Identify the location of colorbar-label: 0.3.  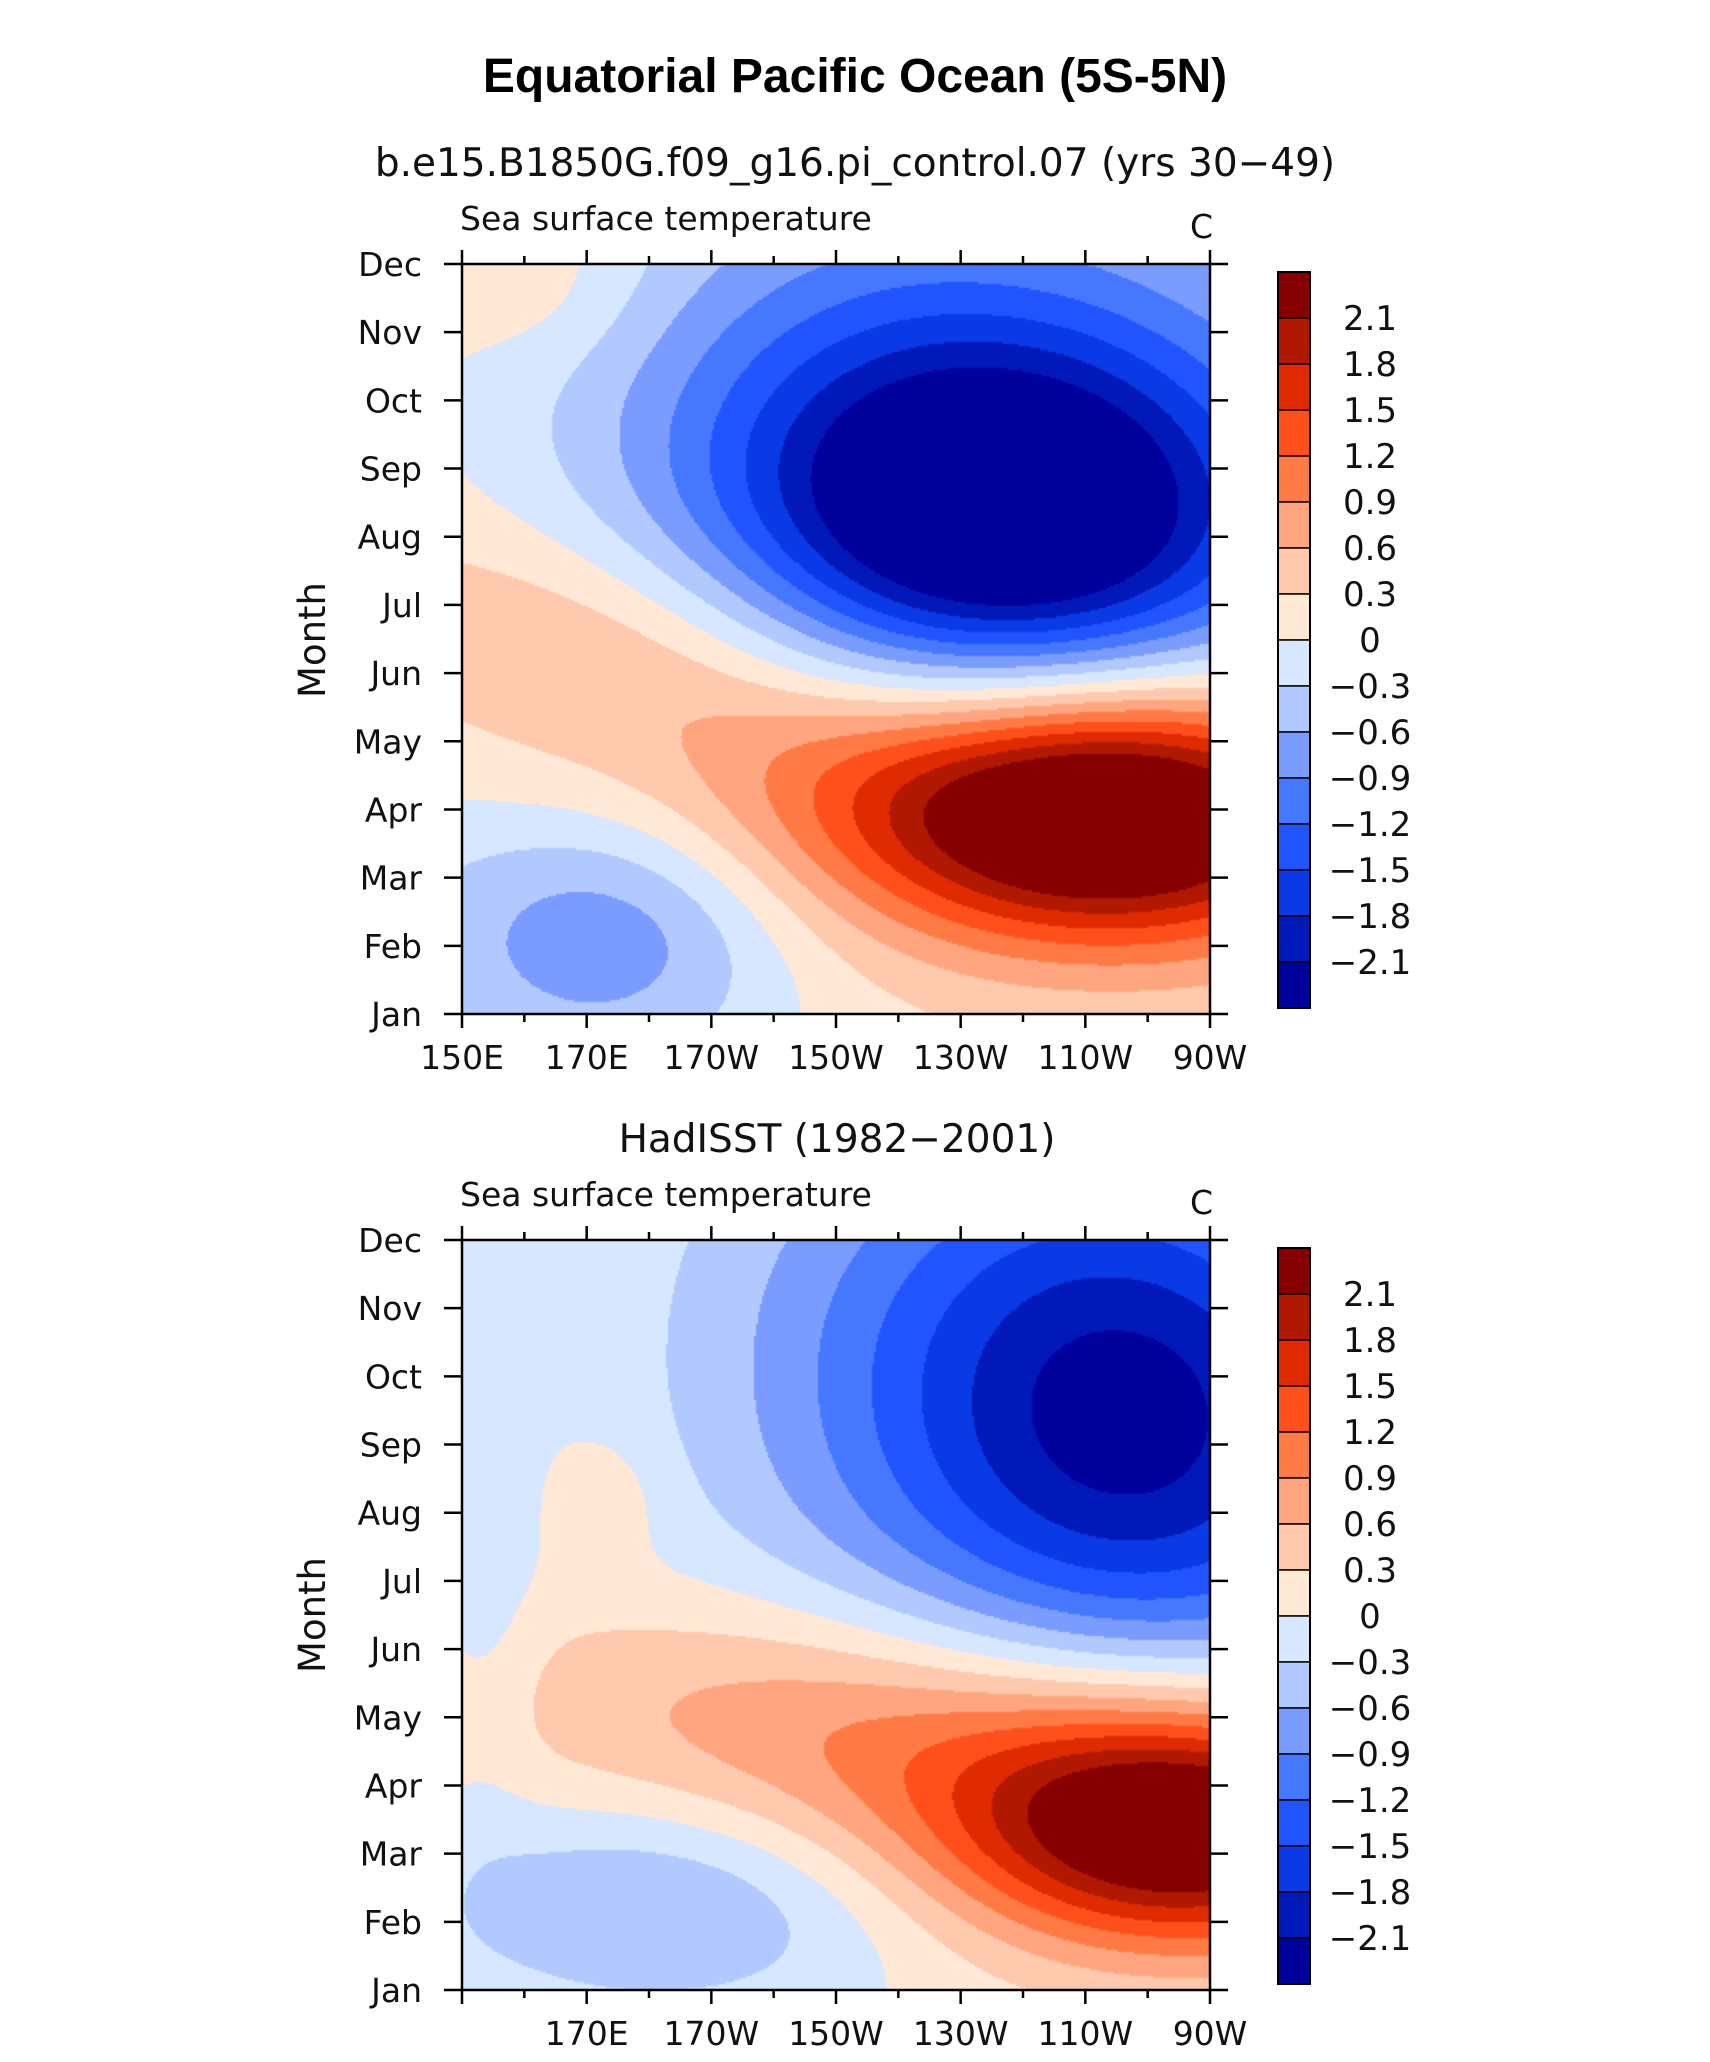
(1370, 595).